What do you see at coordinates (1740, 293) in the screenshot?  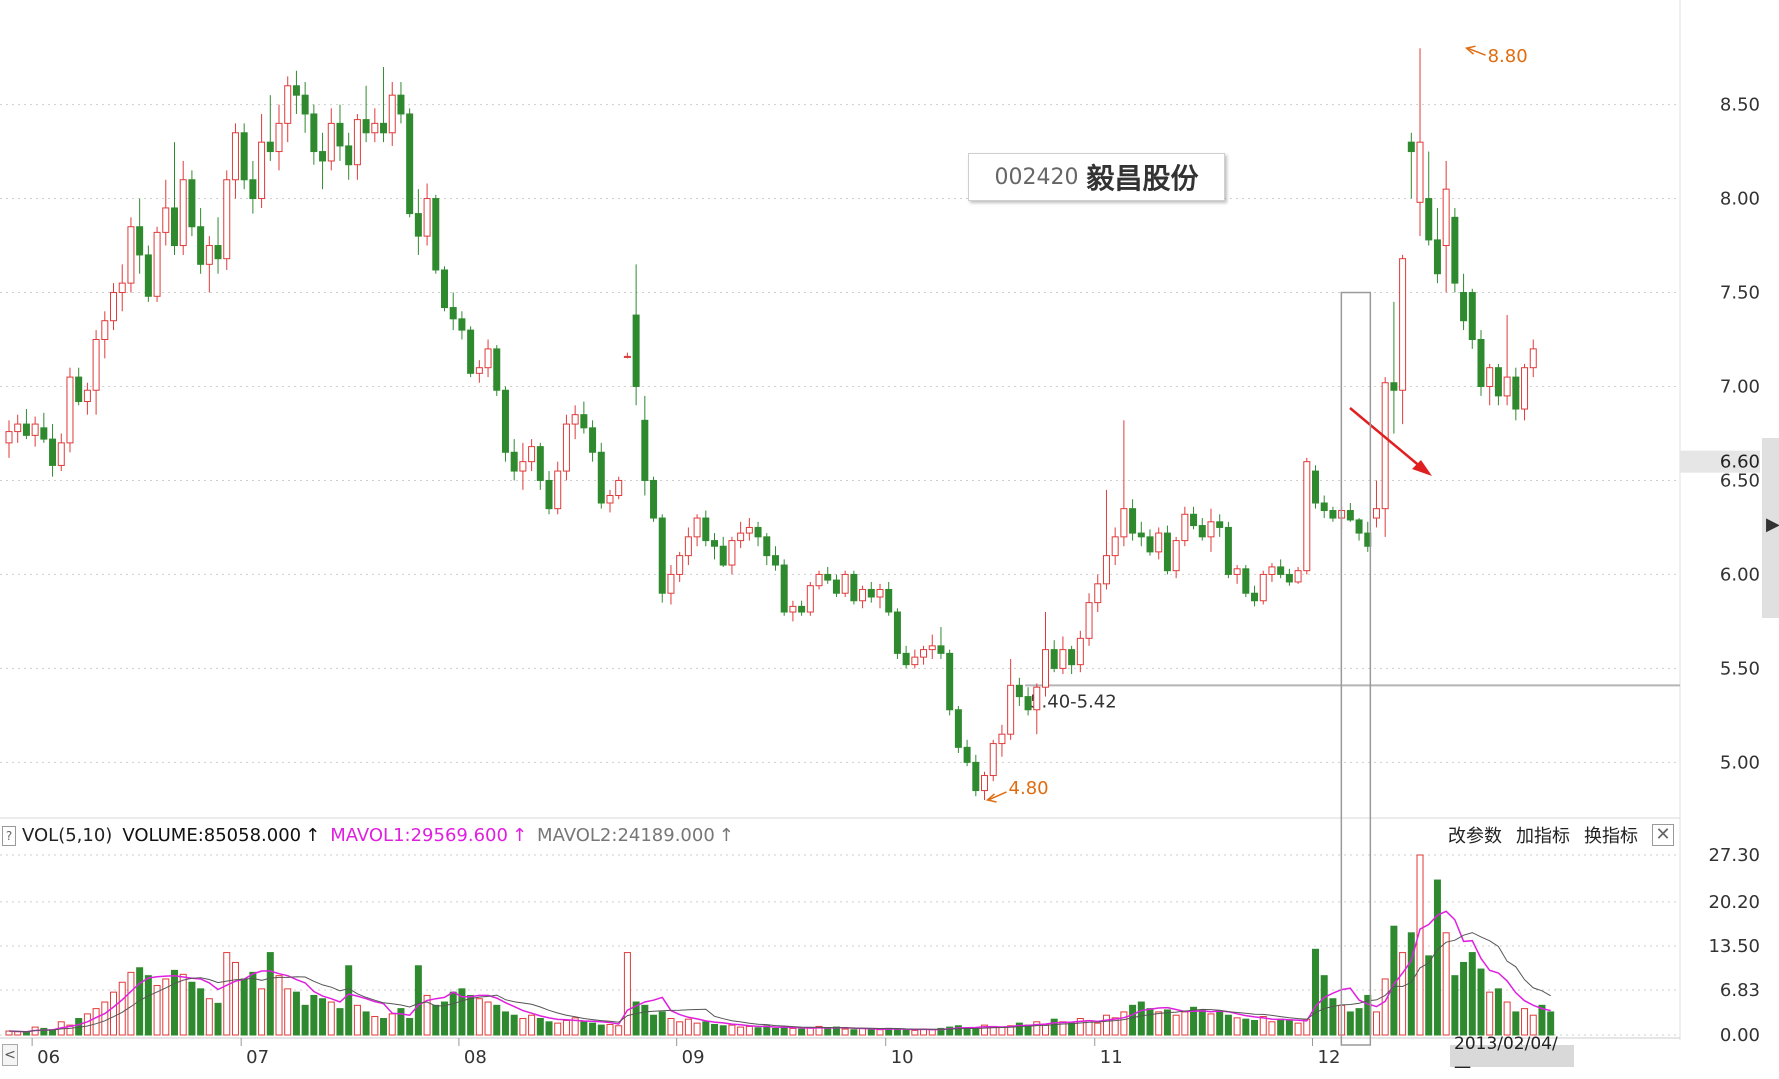 I see `price-tick-label: 7.50` at bounding box center [1740, 293].